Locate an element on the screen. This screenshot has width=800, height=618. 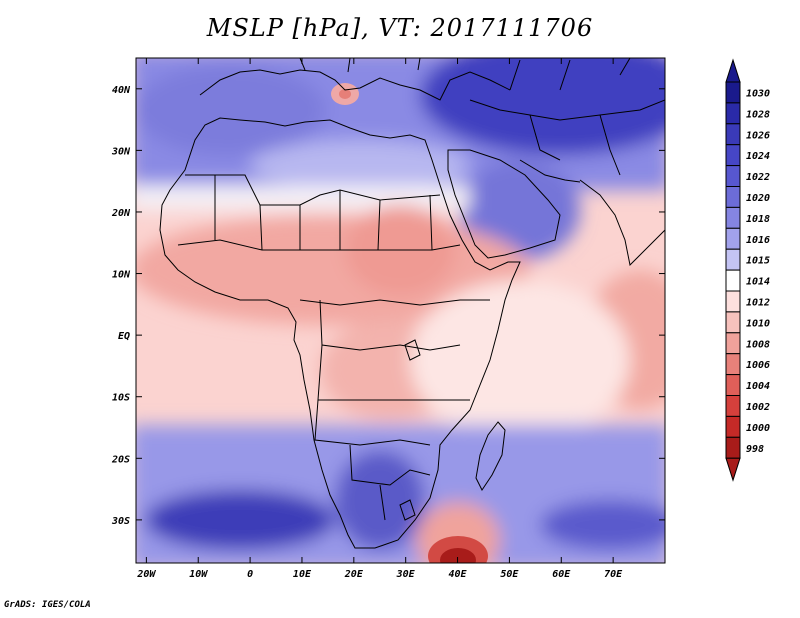
colorbar-label: 1015 is located at coordinates (758, 261).